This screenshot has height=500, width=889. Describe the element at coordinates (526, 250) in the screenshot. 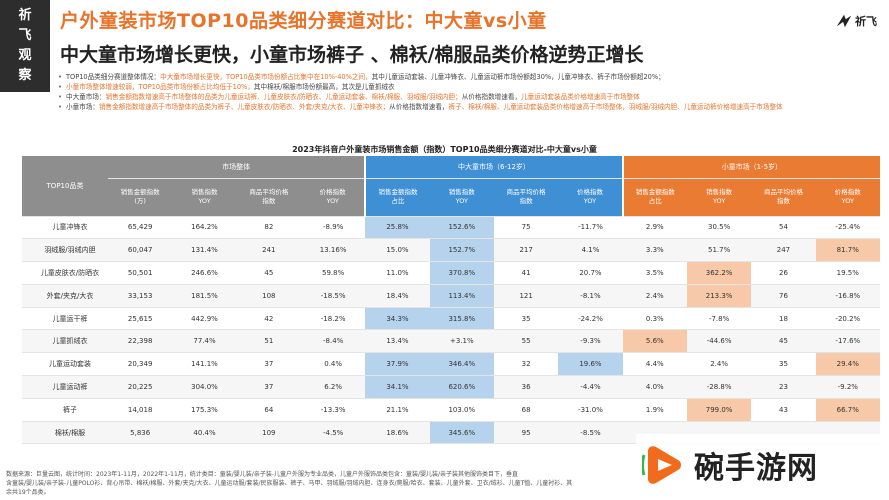

I see `value-cell: 217` at that location.